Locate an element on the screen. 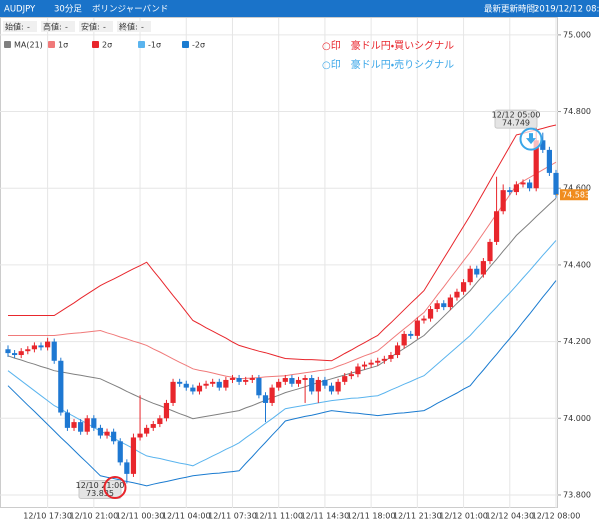 The width and height of the screenshot is (599, 521). last-price-tag is located at coordinates (574, 195).